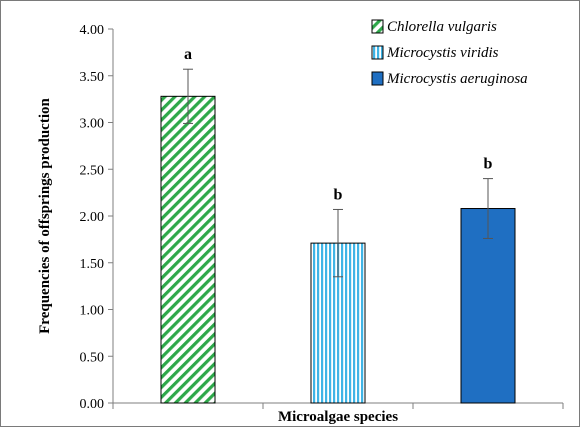 This screenshot has height=428, width=580. Describe the element at coordinates (188, 54) in the screenshot. I see `significance-label-1: a` at that location.